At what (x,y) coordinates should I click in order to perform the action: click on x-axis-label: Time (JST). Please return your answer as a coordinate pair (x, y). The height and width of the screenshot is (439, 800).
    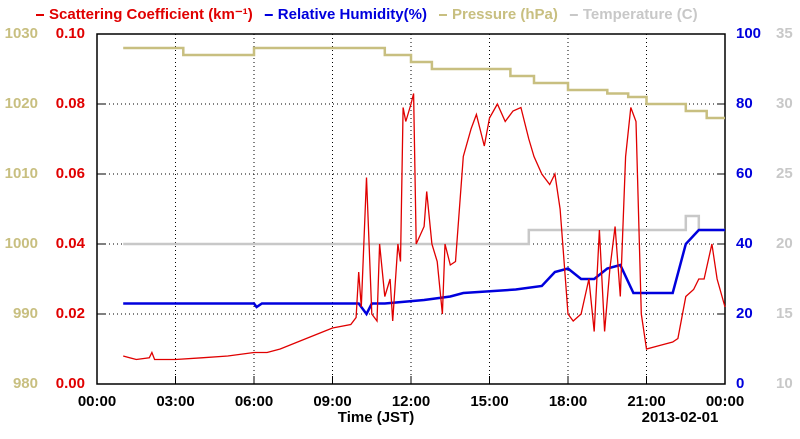
    Looking at the image, I should click on (376, 417).